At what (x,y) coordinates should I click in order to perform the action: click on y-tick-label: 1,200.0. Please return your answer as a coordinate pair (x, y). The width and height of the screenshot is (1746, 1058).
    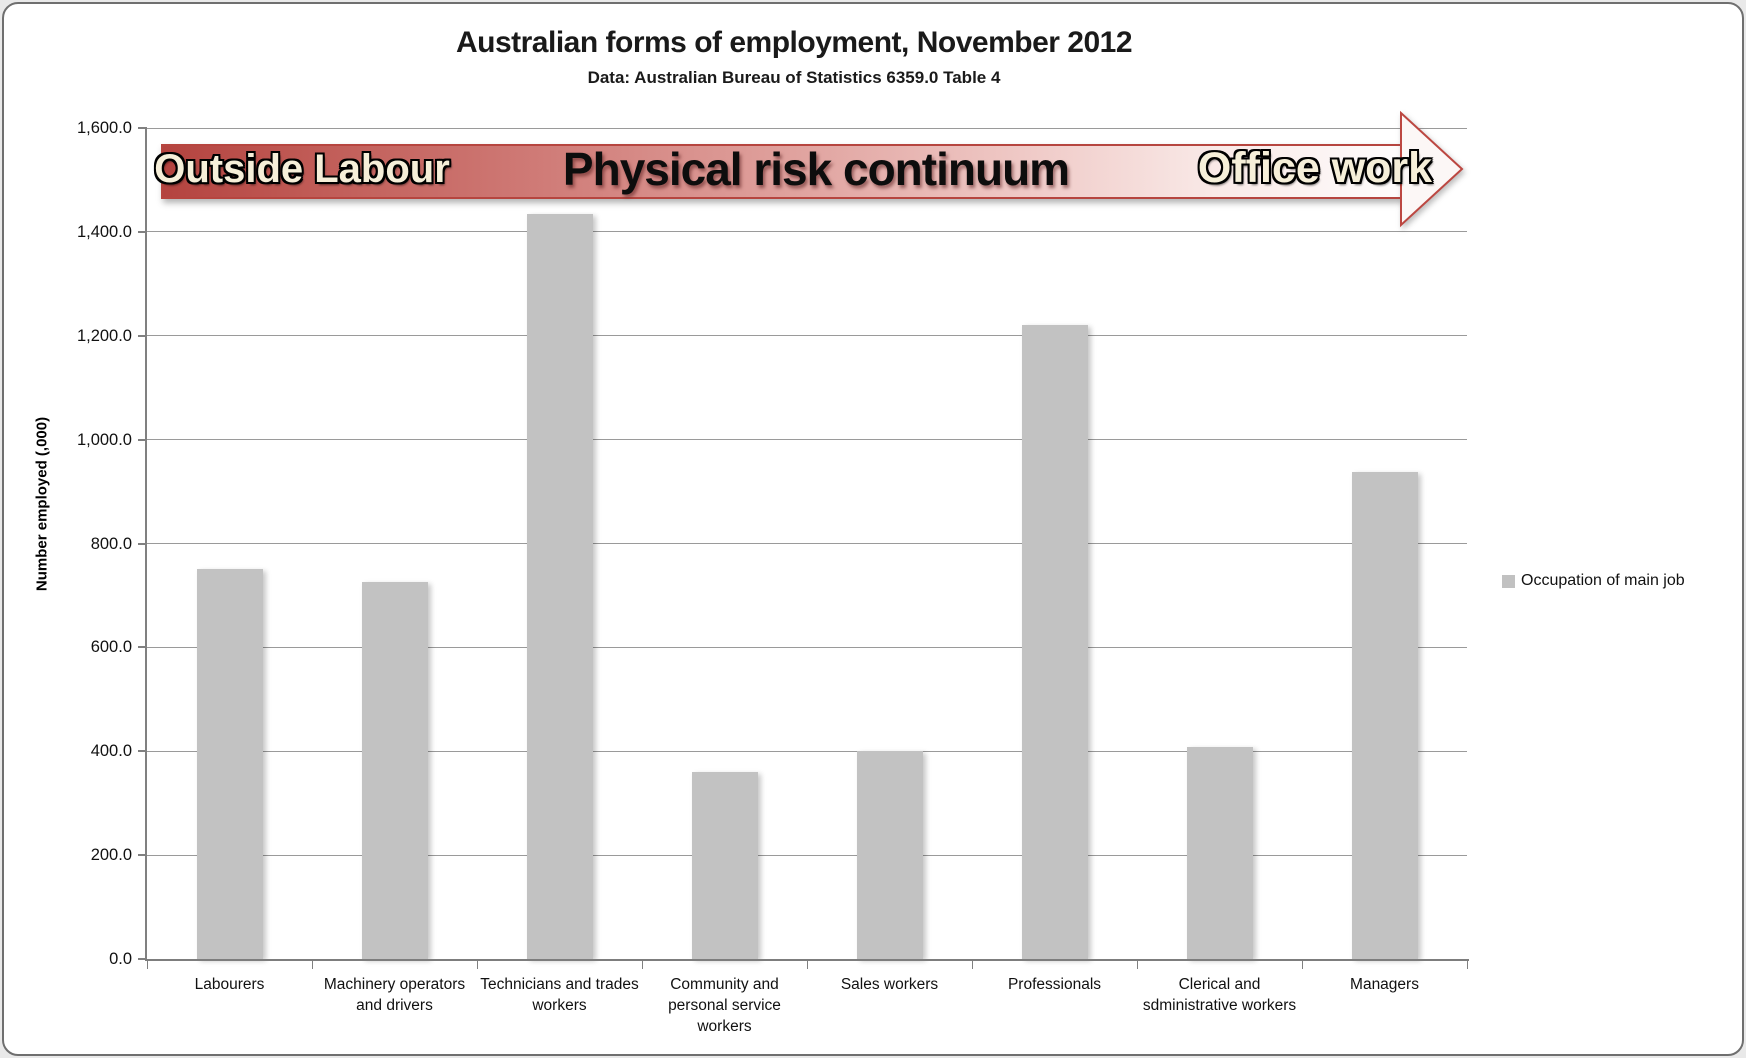
    Looking at the image, I should click on (104, 335).